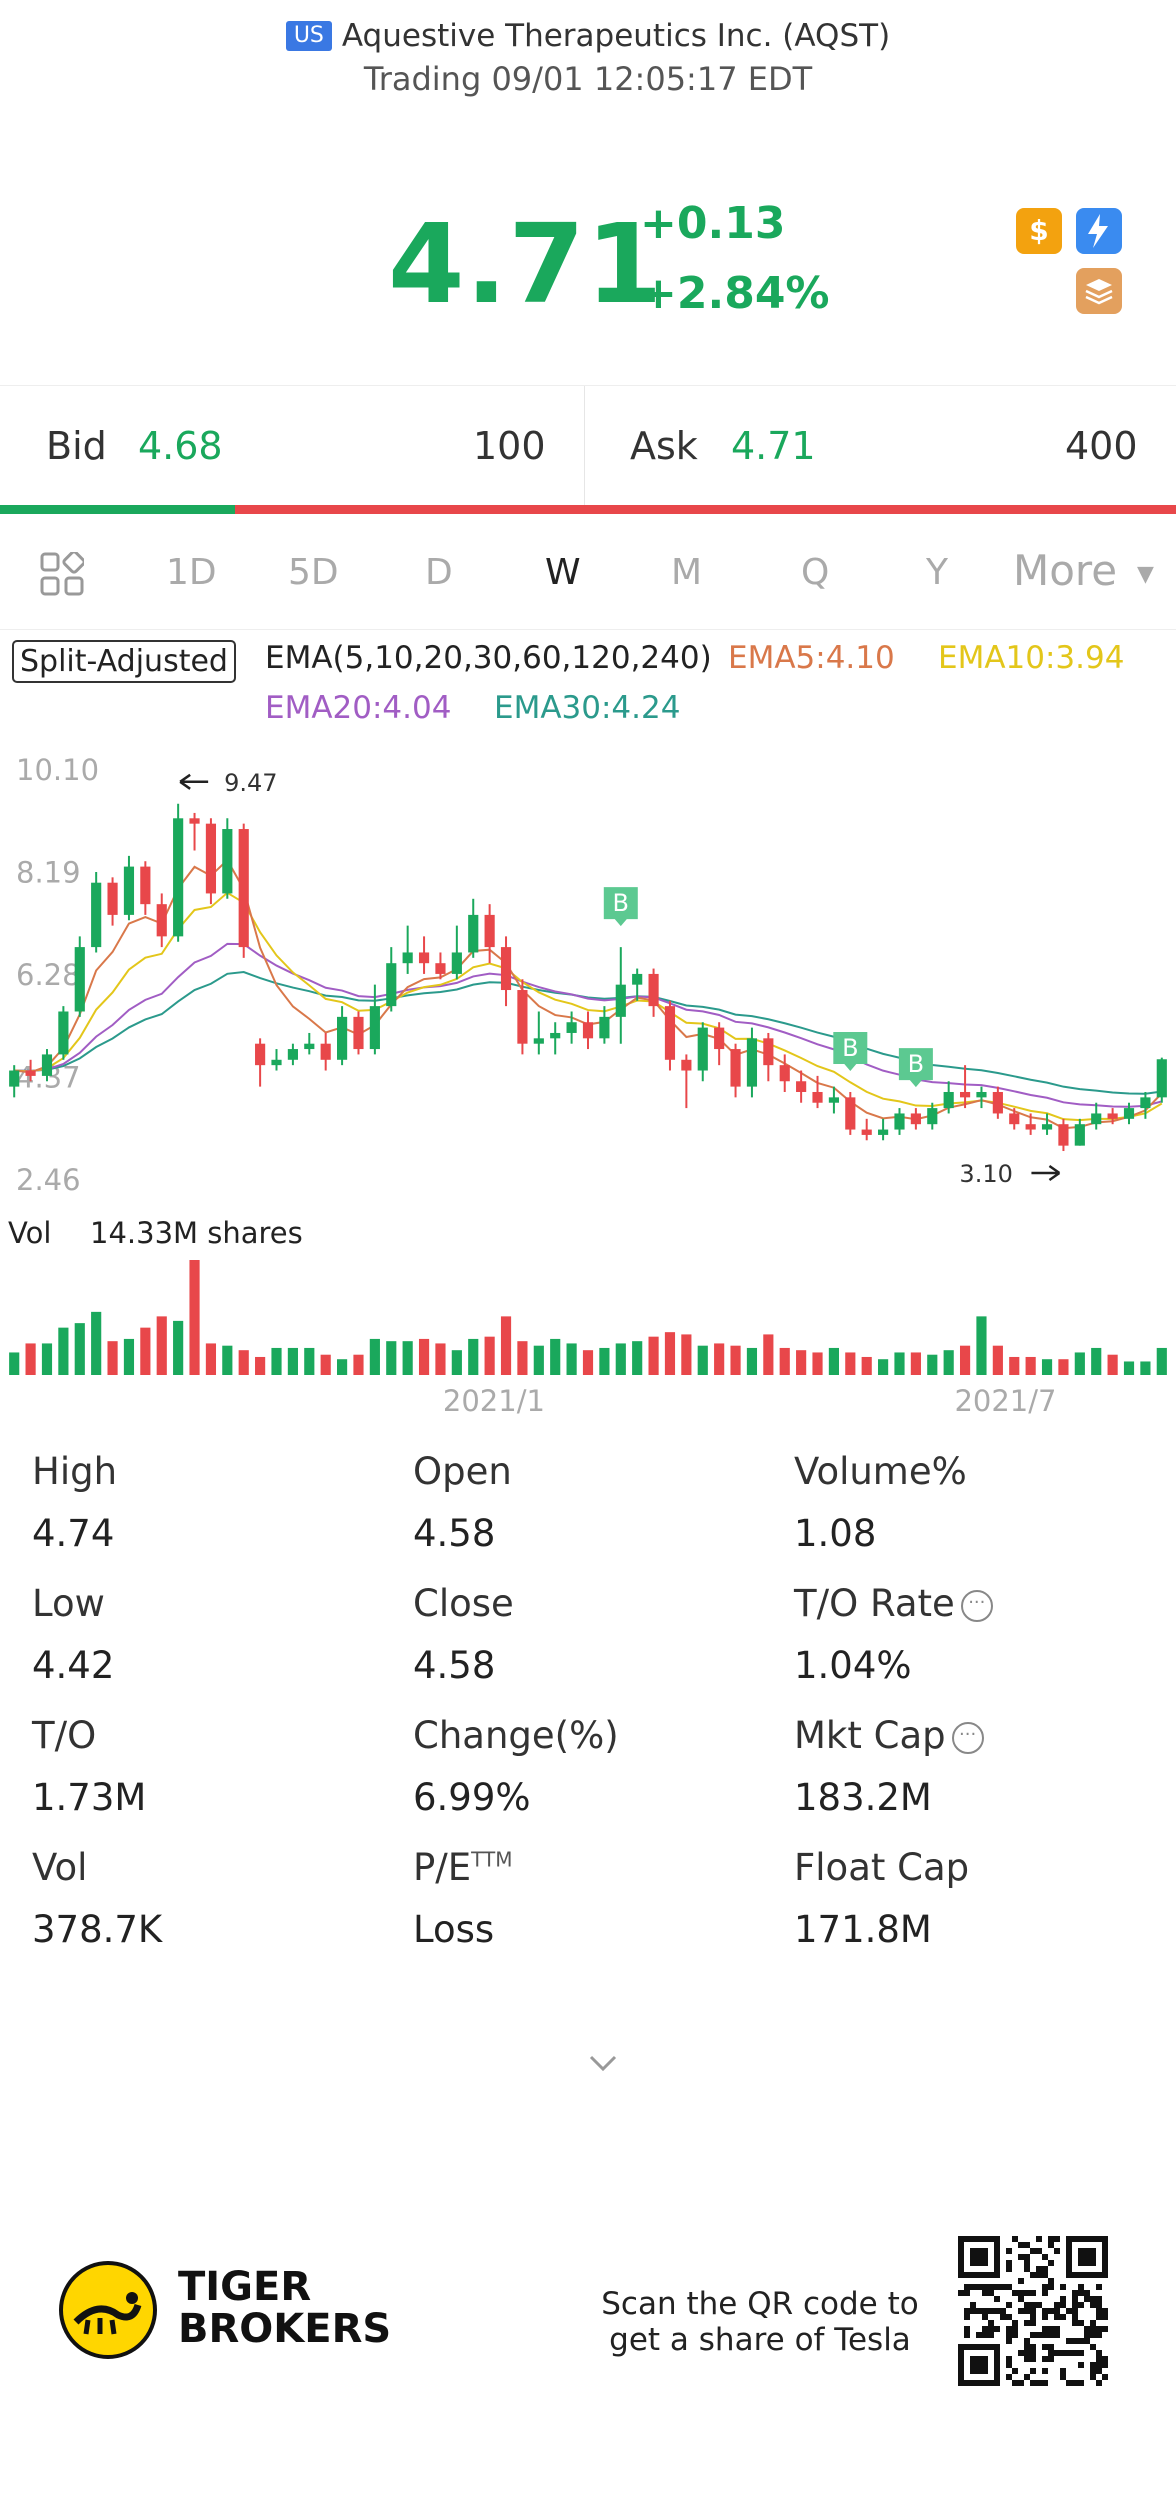 This screenshot has height=2509, width=1176. Describe the element at coordinates (1039, 231) in the screenshot. I see `dollar-icon: $` at that location.